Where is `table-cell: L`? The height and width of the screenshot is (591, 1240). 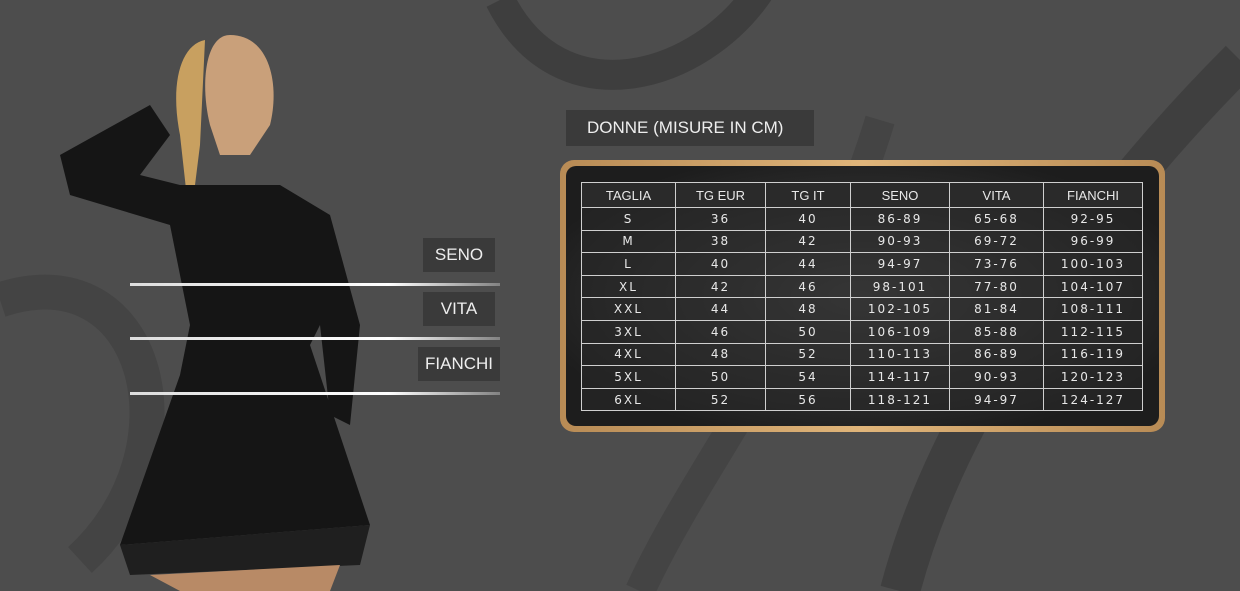
table-cell: L is located at coordinates (628, 264).